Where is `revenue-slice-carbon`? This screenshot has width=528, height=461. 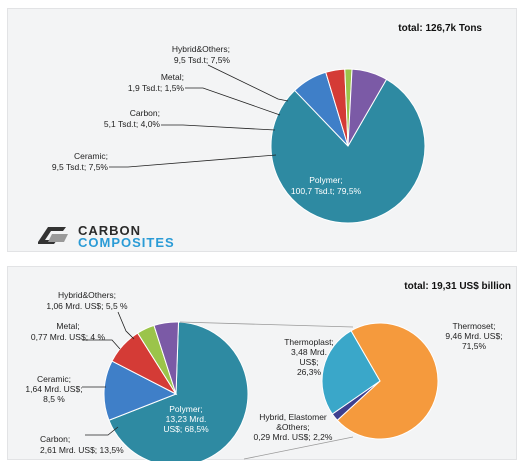
revenue-slice-carbon is located at coordinates (140, 390).